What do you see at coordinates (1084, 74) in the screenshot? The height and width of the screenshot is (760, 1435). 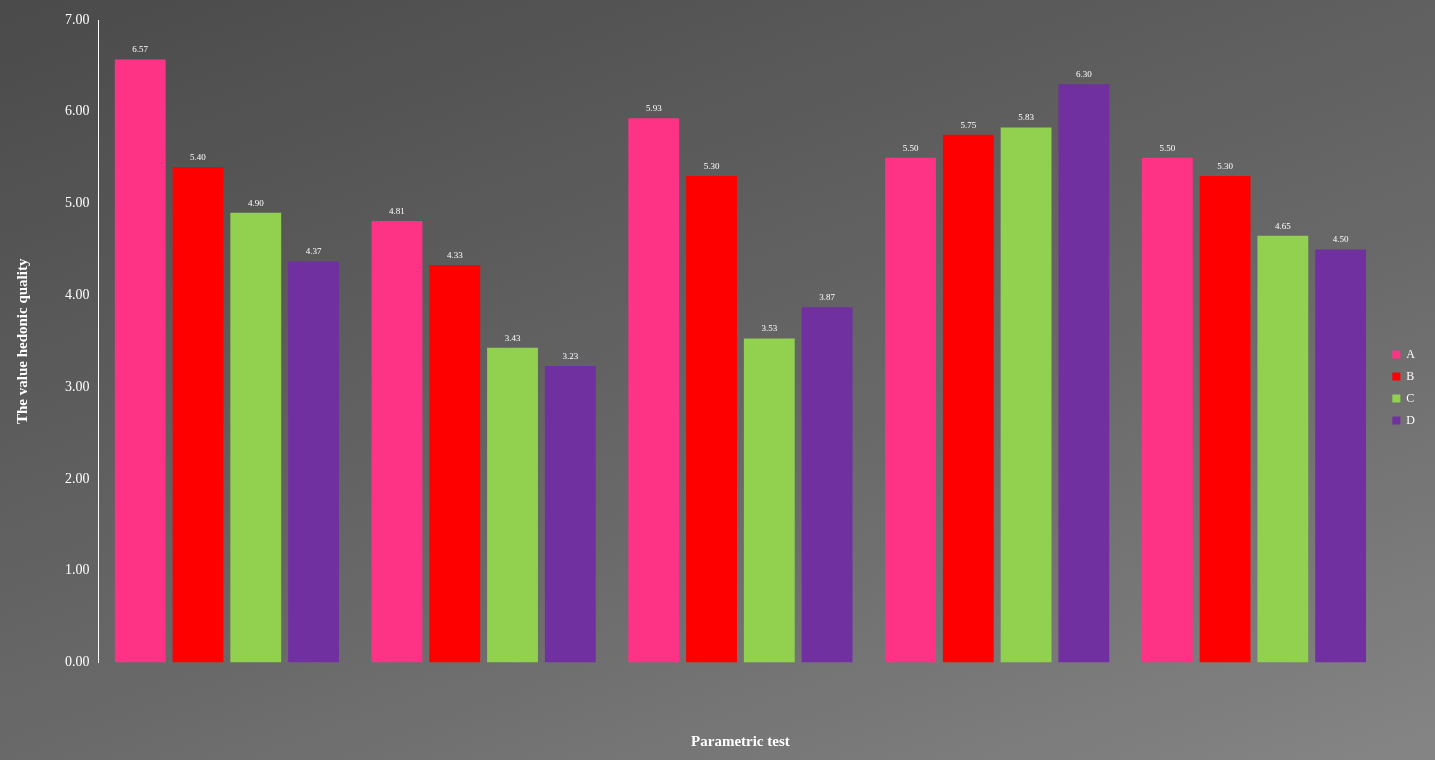 I see `data-label: 6.30` at bounding box center [1084, 74].